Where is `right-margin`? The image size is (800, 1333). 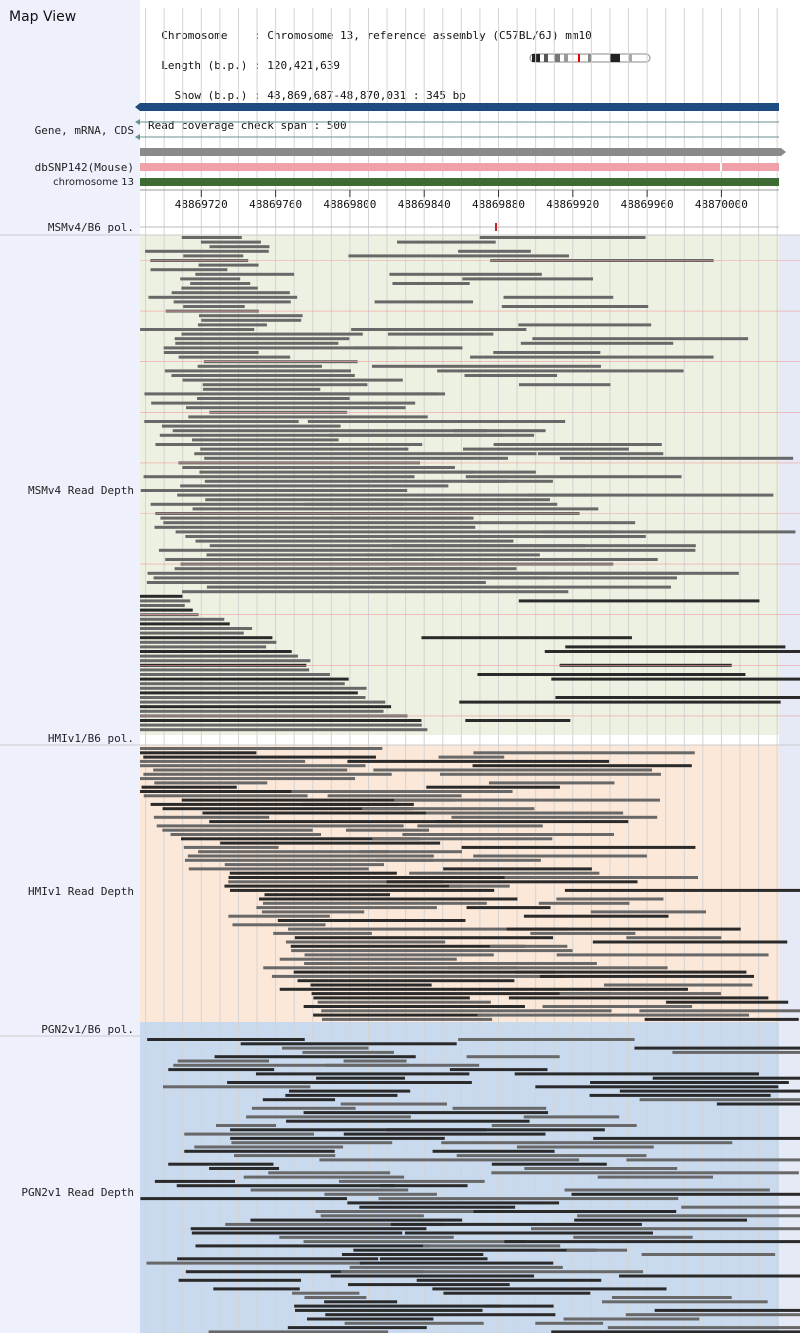
right-margin is located at coordinates (789, 784).